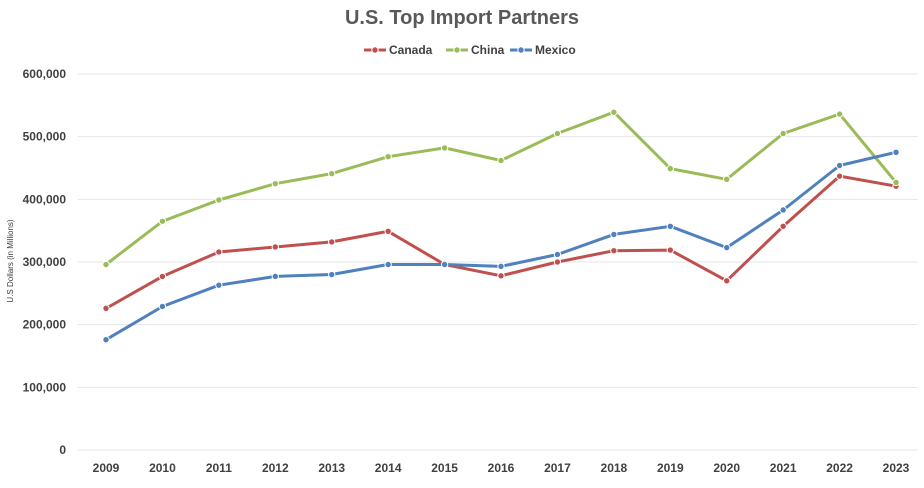  I want to click on legend-marker-canada, so click(375, 50).